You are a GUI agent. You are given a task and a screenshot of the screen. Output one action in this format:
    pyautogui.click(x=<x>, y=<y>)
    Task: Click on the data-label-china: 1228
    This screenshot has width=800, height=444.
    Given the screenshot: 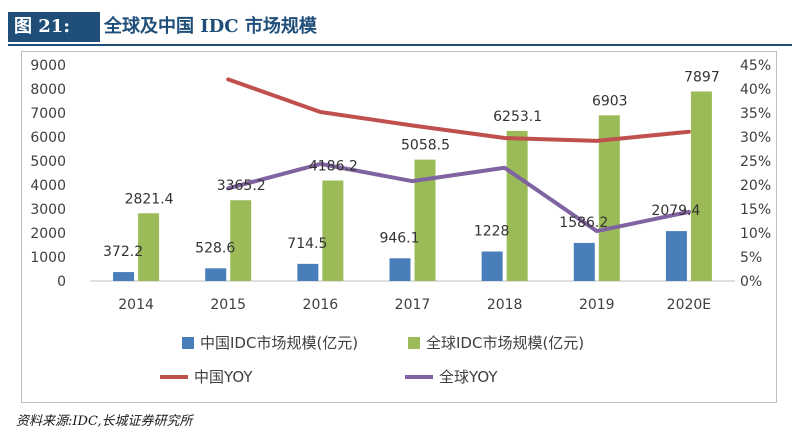 What is the action you would take?
    pyautogui.click(x=492, y=232)
    